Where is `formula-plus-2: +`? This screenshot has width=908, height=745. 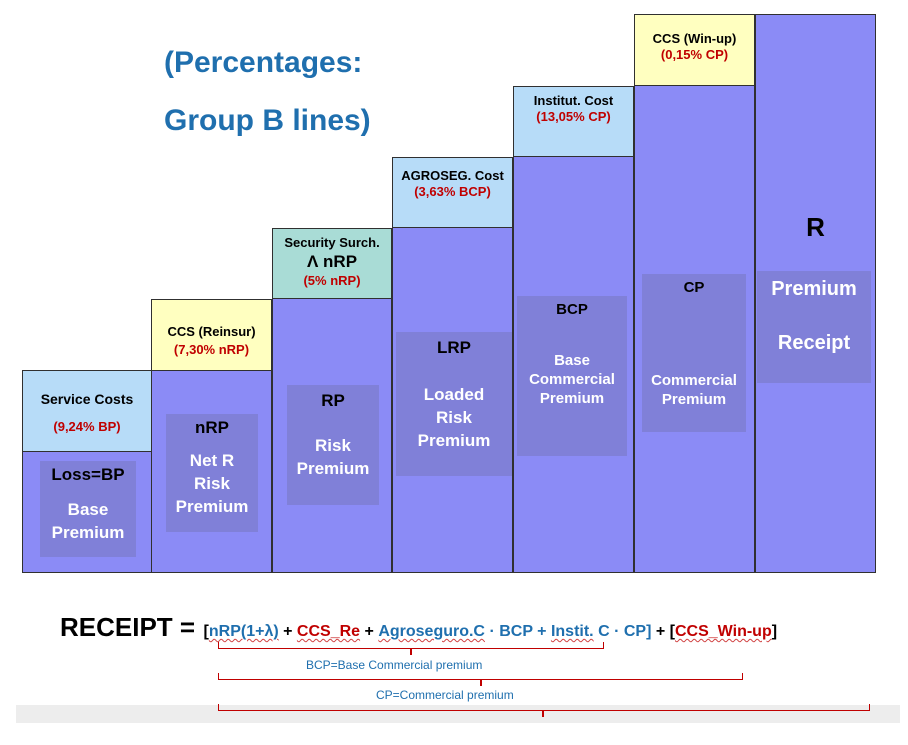 formula-plus-2: + is located at coordinates (369, 631).